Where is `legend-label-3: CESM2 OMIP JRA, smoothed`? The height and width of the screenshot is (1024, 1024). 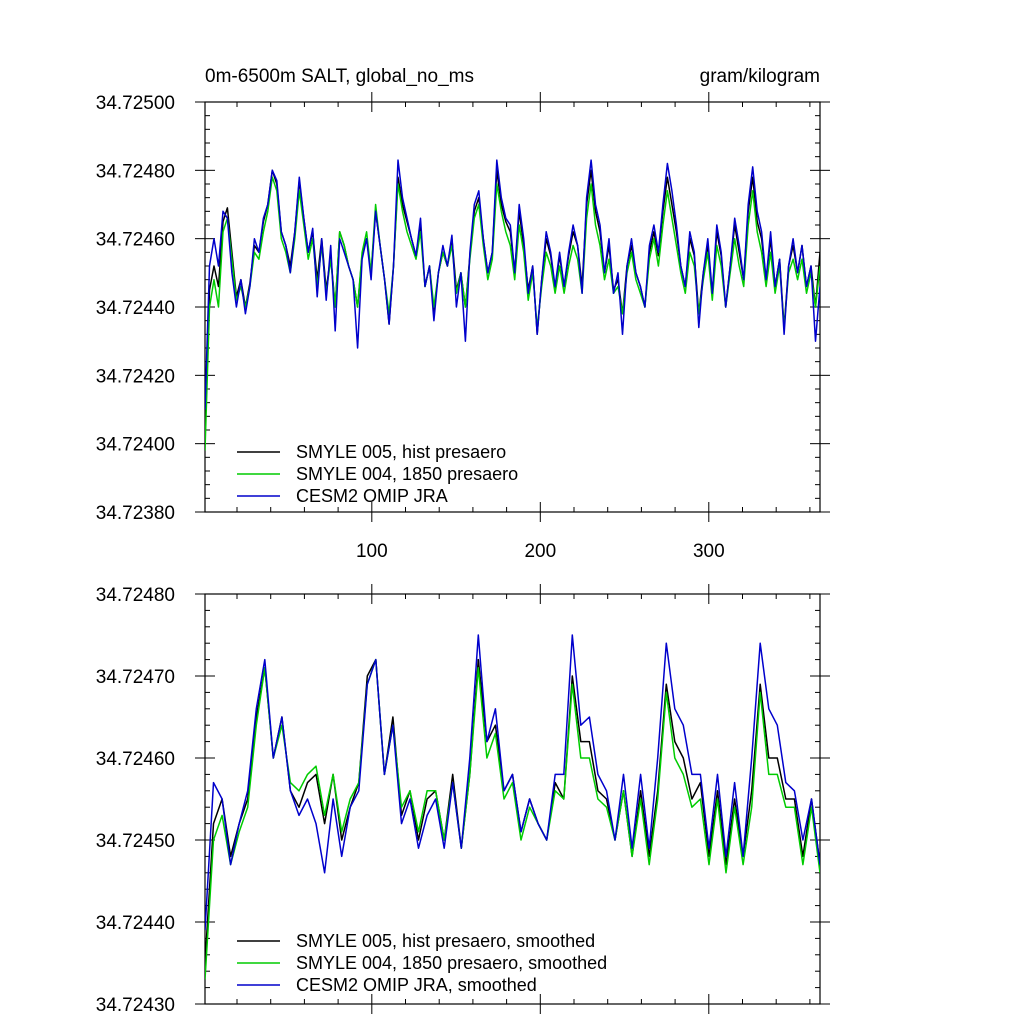
legend-label-3: CESM2 OMIP JRA, smoothed is located at coordinates (416, 985).